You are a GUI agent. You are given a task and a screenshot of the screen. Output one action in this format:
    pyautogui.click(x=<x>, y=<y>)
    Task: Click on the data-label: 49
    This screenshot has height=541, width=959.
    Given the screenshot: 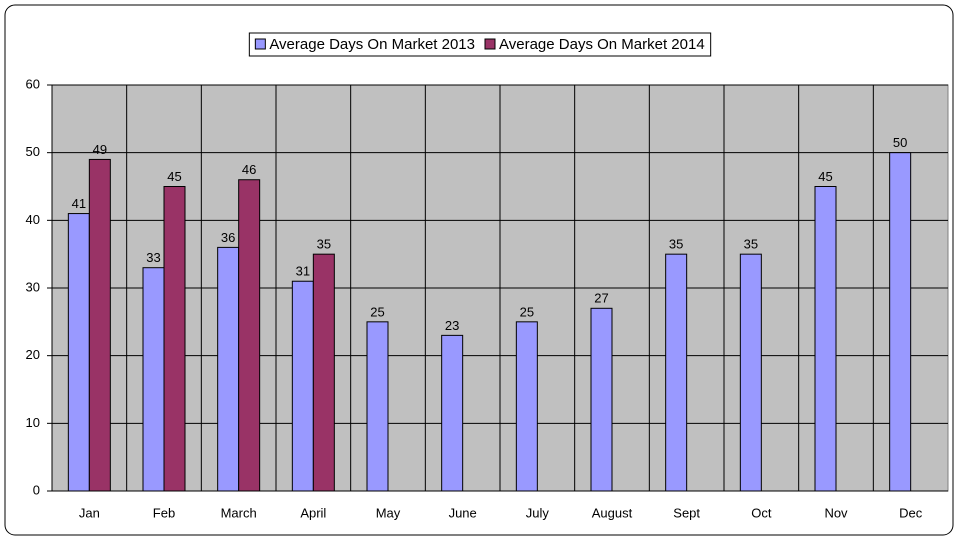 What is the action you would take?
    pyautogui.click(x=100, y=149)
    